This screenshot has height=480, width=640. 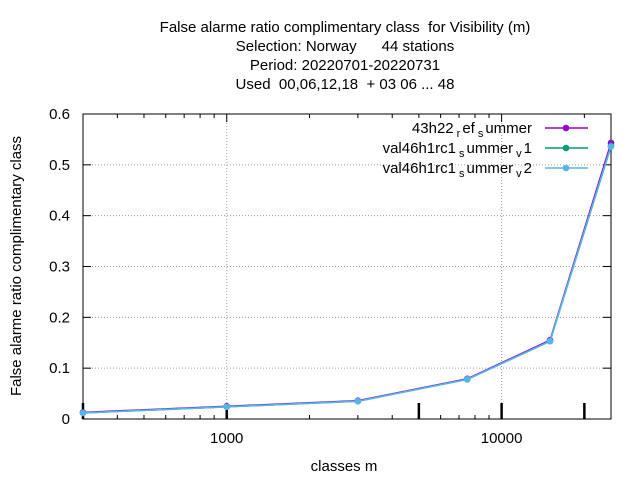 What do you see at coordinates (472, 130) in the screenshot?
I see `legend-label: 43h22 r ef s ummer` at bounding box center [472, 130].